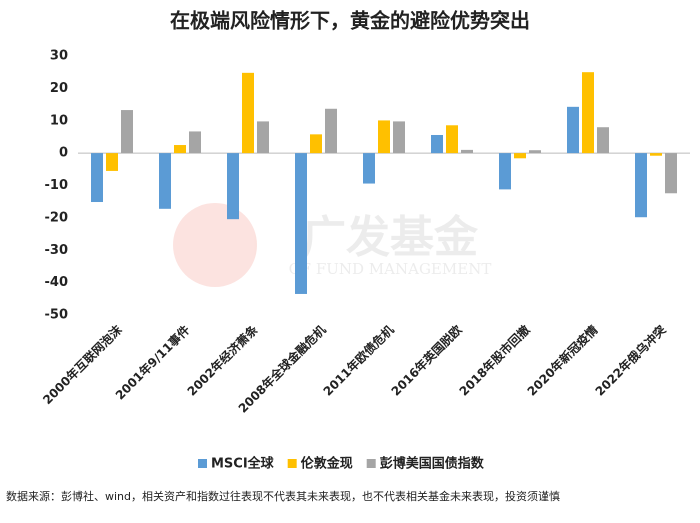  What do you see at coordinates (59, 120) in the screenshot?
I see `y-tick-label: 10` at bounding box center [59, 120].